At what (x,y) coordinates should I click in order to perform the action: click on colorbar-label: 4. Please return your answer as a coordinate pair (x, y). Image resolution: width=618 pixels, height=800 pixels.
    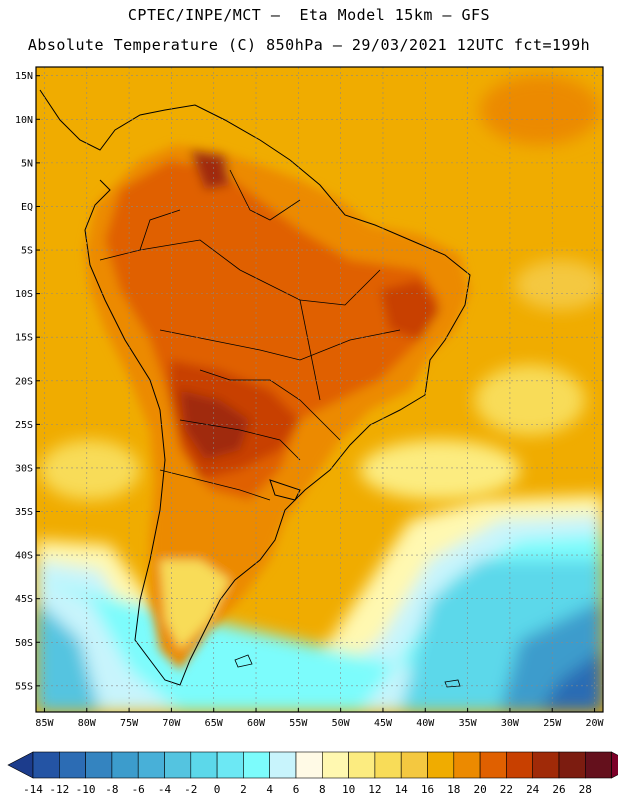
    Looking at the image, I should click on (269, 789).